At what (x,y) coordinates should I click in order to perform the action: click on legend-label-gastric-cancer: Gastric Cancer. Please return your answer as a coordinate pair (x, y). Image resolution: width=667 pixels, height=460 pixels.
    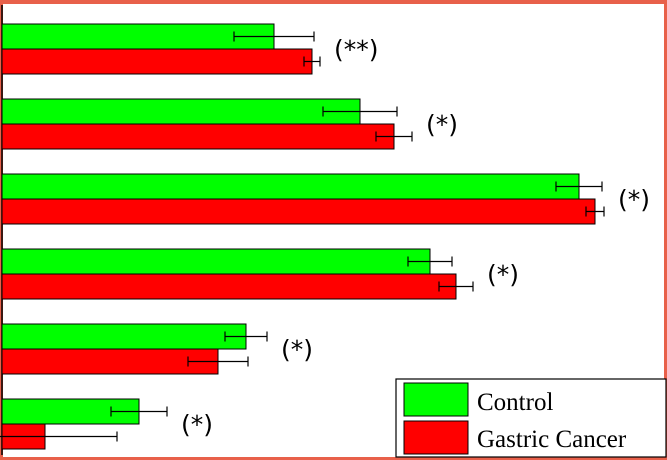
    Looking at the image, I should click on (552, 439).